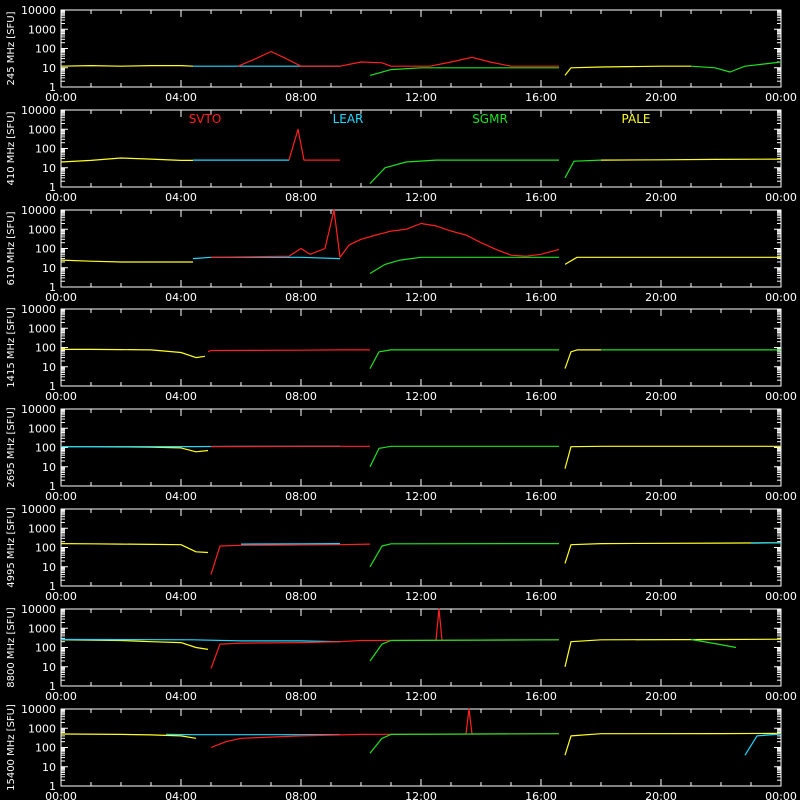  What do you see at coordinates (205, 119) in the screenshot?
I see `legend-entry-svto: SVTO` at bounding box center [205, 119].